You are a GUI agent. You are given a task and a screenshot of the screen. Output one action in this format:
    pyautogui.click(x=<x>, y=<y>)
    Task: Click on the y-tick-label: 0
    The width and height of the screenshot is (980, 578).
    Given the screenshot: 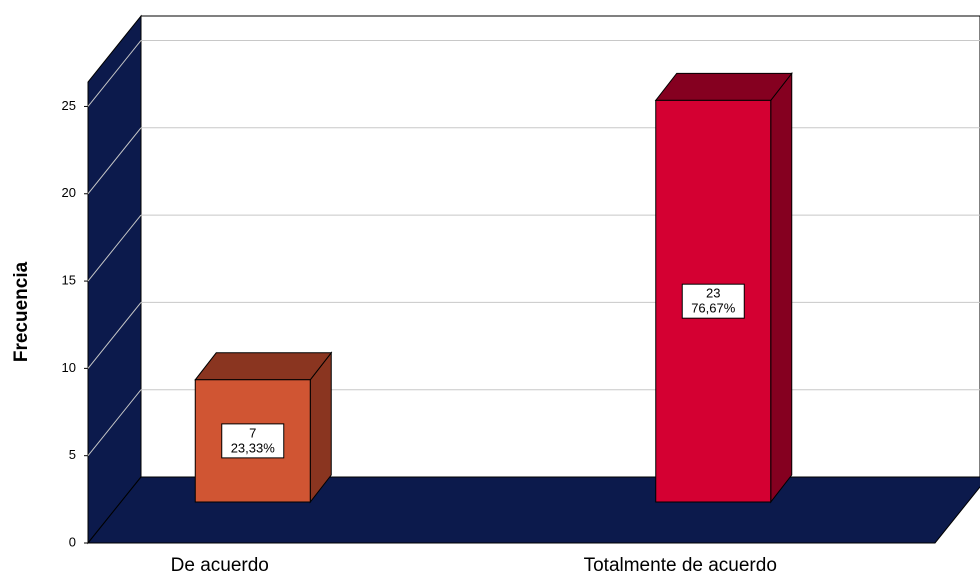 What is the action you would take?
    pyautogui.click(x=72, y=541)
    